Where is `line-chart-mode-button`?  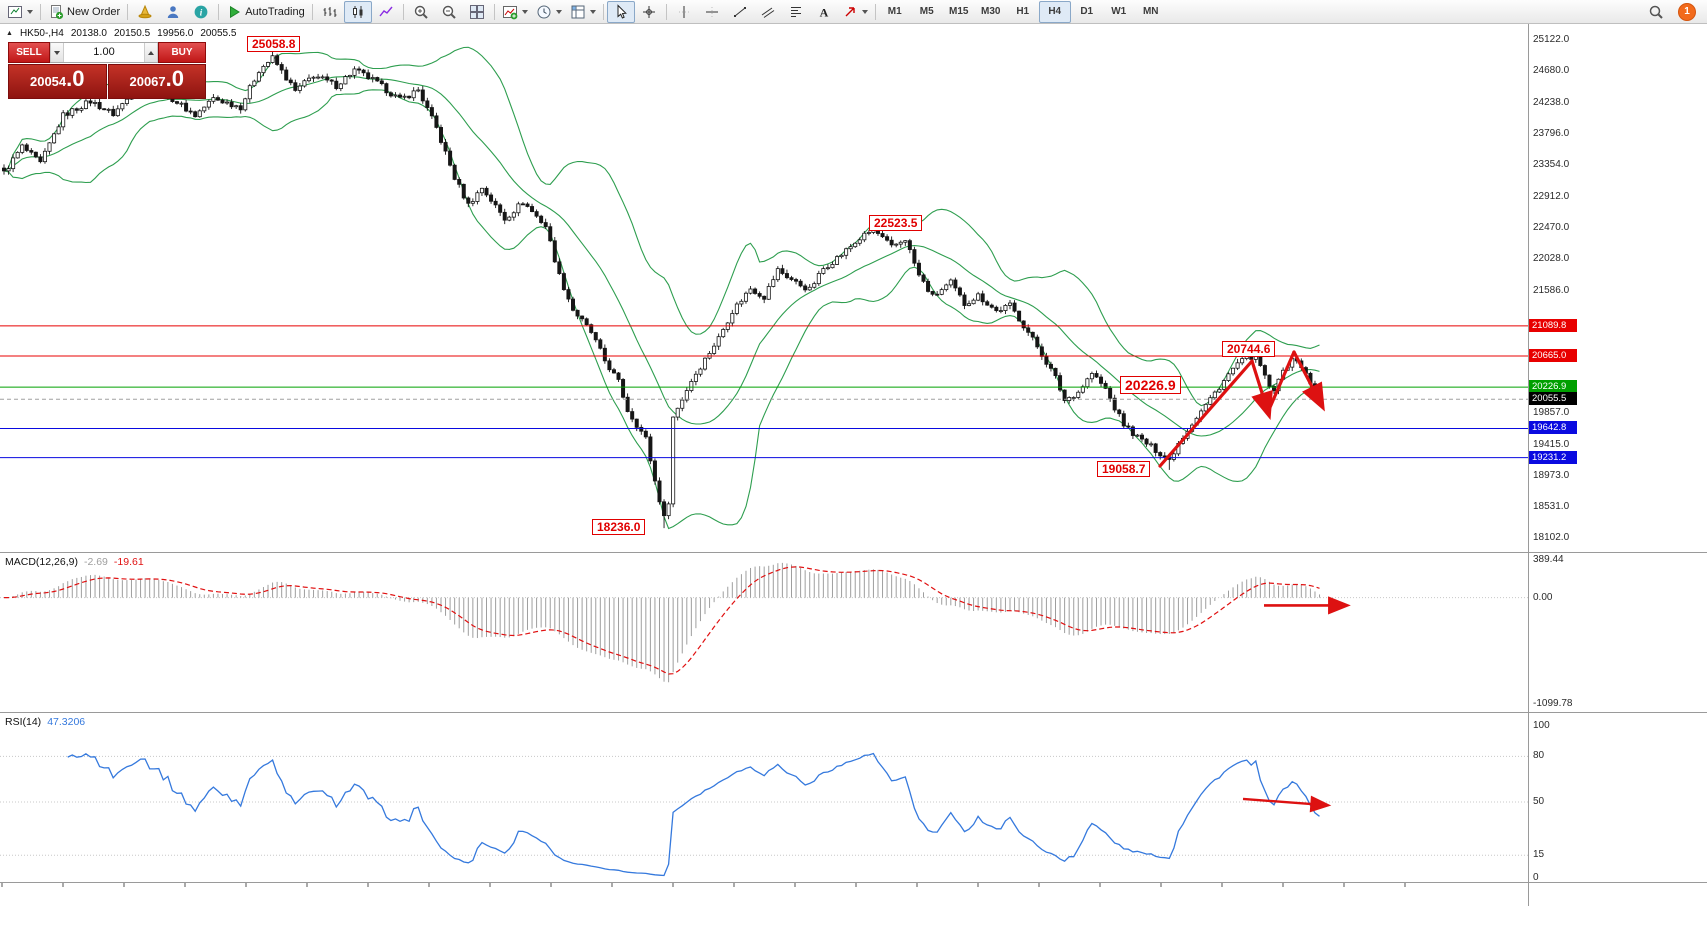 line-chart-mode-button is located at coordinates (386, 12).